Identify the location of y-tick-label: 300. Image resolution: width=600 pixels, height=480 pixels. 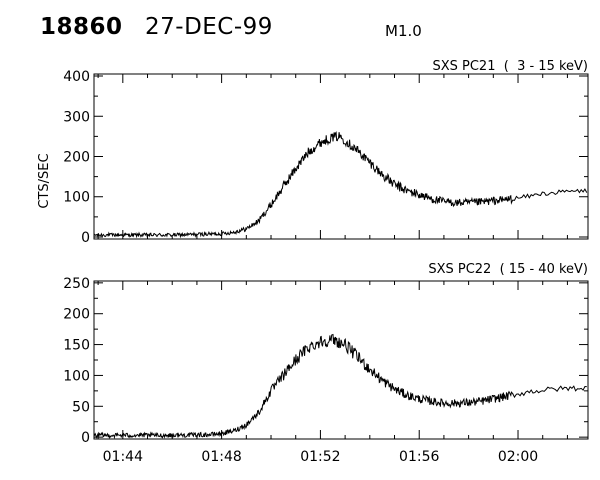
(76, 117).